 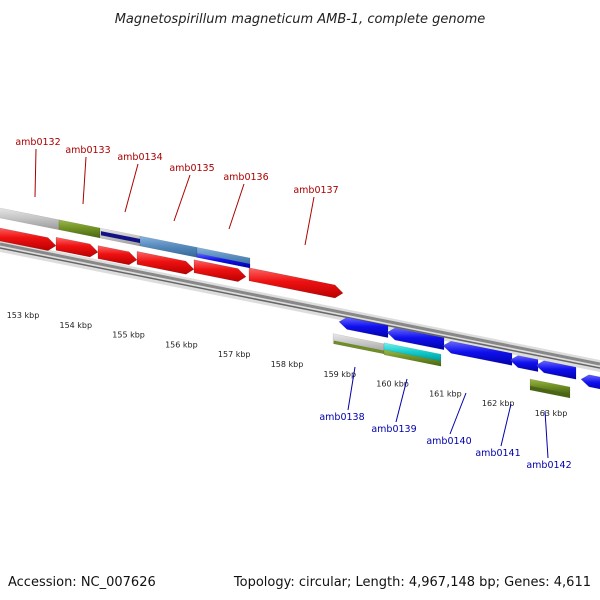 I want to click on gene-label-amb0134: amb0134, so click(x=139, y=157).